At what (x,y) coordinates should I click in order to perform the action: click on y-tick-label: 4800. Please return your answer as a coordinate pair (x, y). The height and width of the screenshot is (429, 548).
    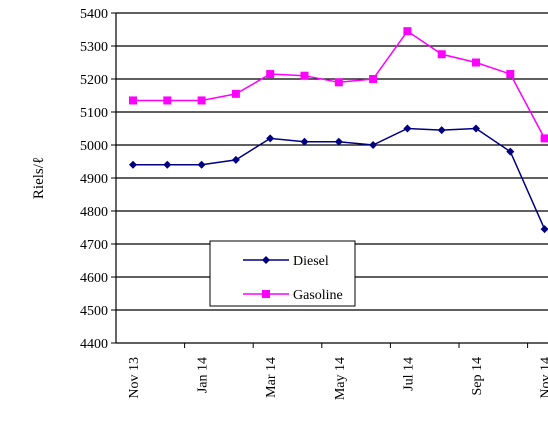
    Looking at the image, I should click on (94, 212).